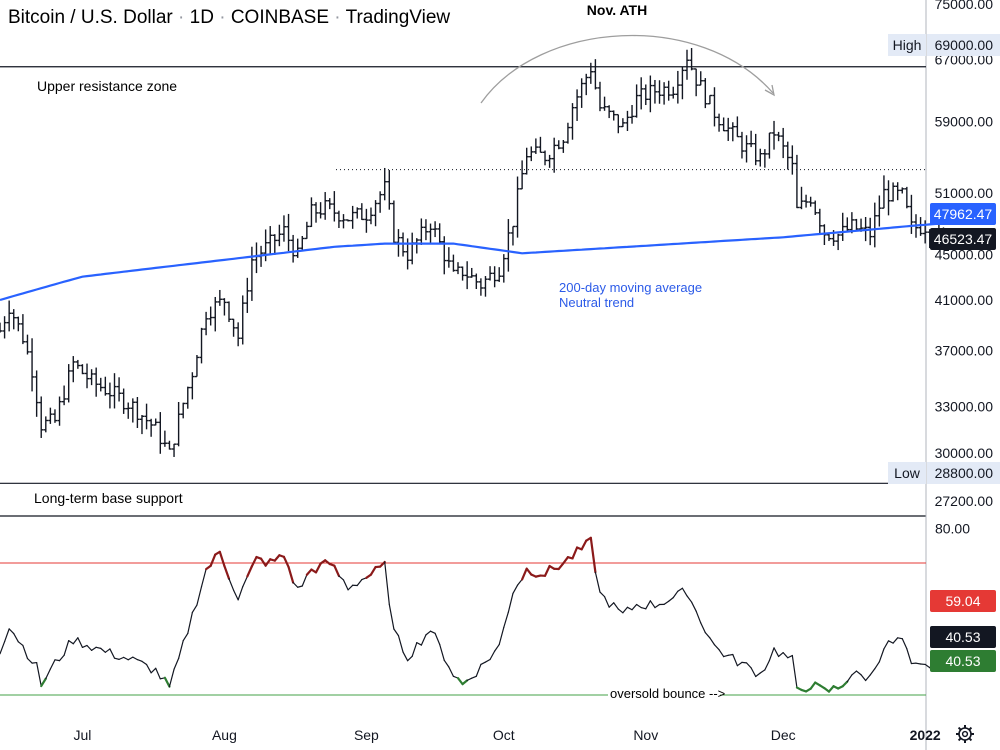 Image resolution: width=1000 pixels, height=750 pixels. I want to click on svg-text: 40.53, so click(962, 637).